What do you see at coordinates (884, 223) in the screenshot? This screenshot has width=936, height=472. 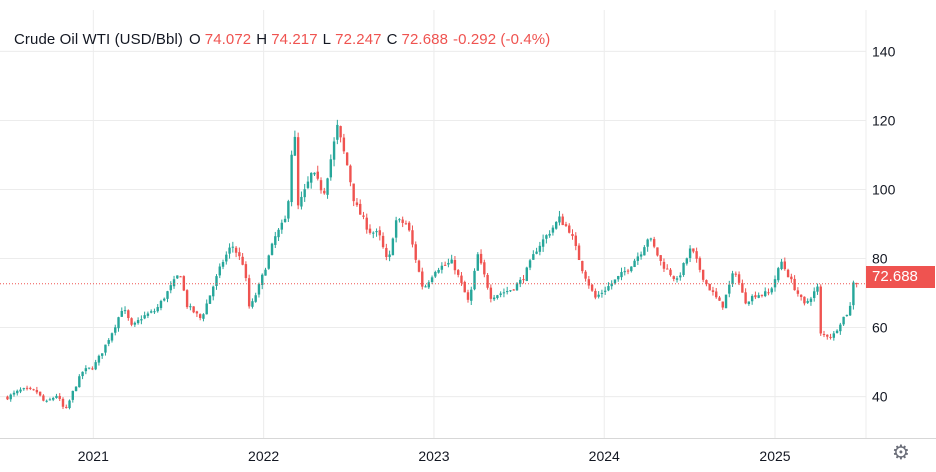 I see `price-axis: 40 60 80 100 120 140` at bounding box center [884, 223].